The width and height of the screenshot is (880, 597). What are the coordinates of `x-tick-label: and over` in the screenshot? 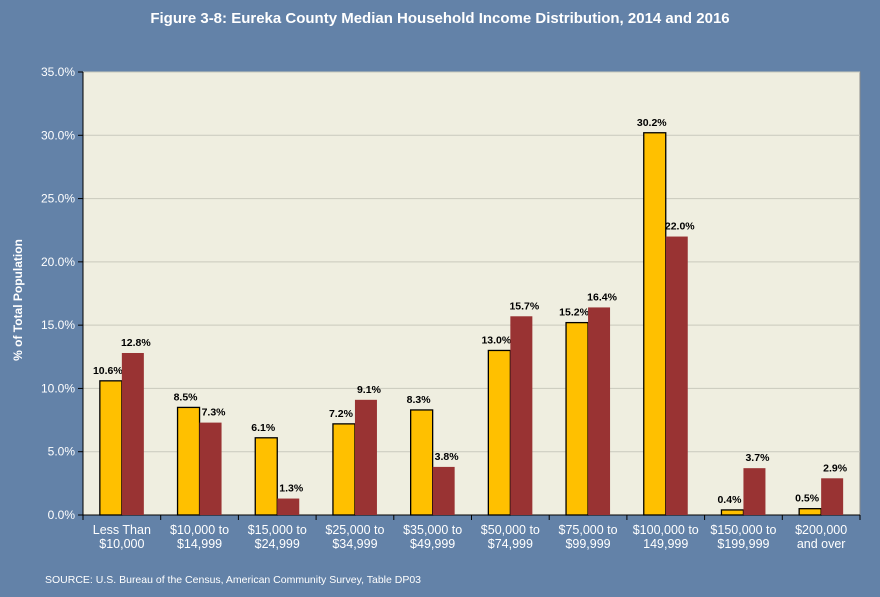 It's located at (821, 544).